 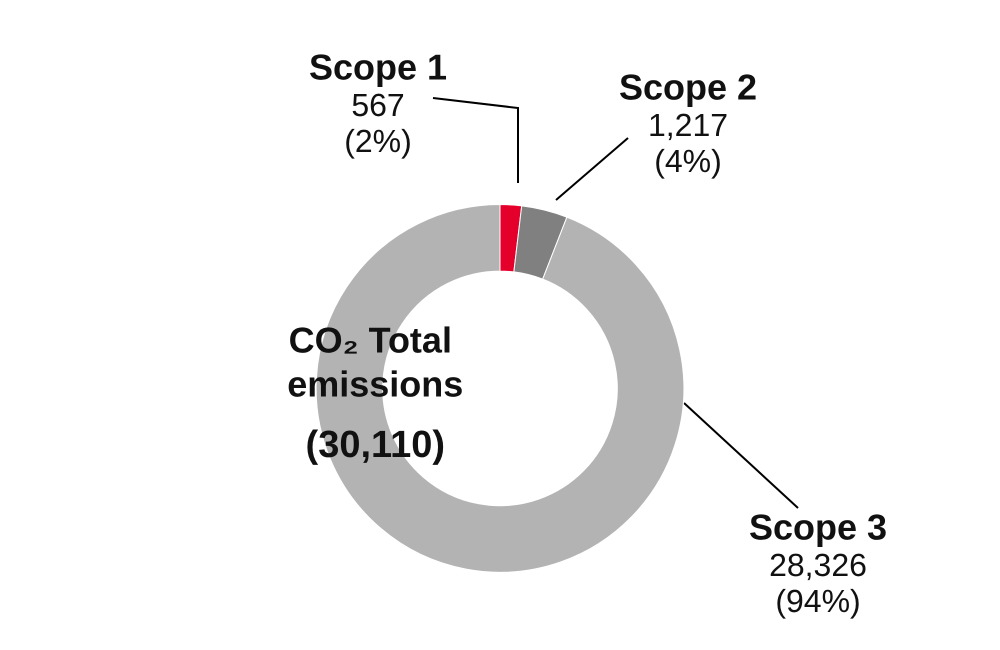 What do you see at coordinates (688, 143) in the screenshot?
I see `data-label: 1,217 (4%)` at bounding box center [688, 143].